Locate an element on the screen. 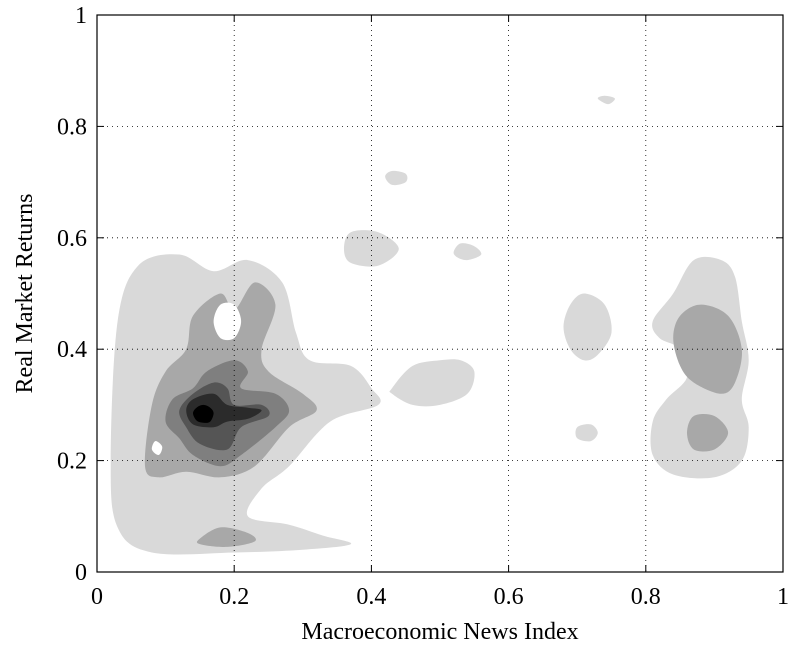  x-tick-label: 1 is located at coordinates (782, 597).